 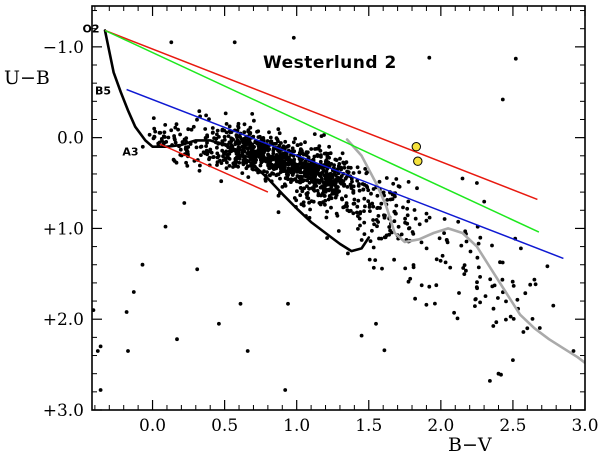 I want to click on y-tick-label: −1.0, so click(x=63, y=48).